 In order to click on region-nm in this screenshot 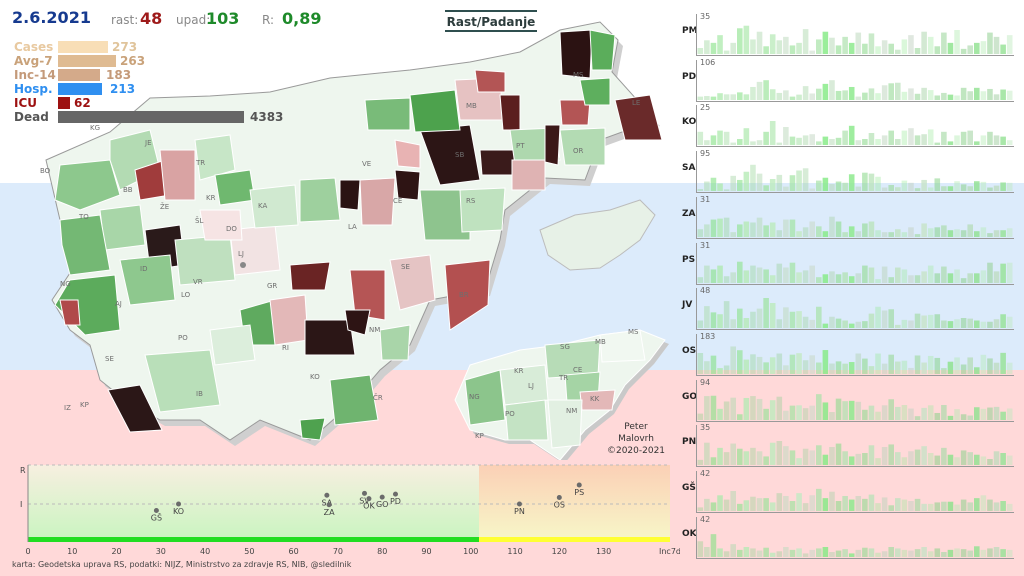, I will do `click(565, 424)`.